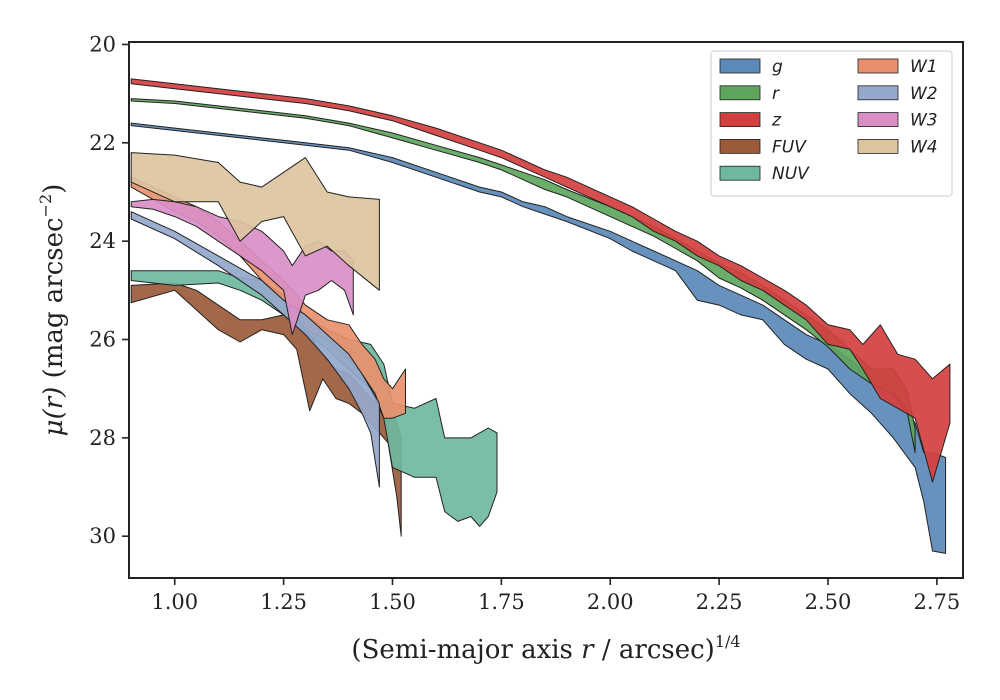 The width and height of the screenshot is (1000, 700). What do you see at coordinates (102, 44) in the screenshot?
I see `y-tick-label: 20` at bounding box center [102, 44].